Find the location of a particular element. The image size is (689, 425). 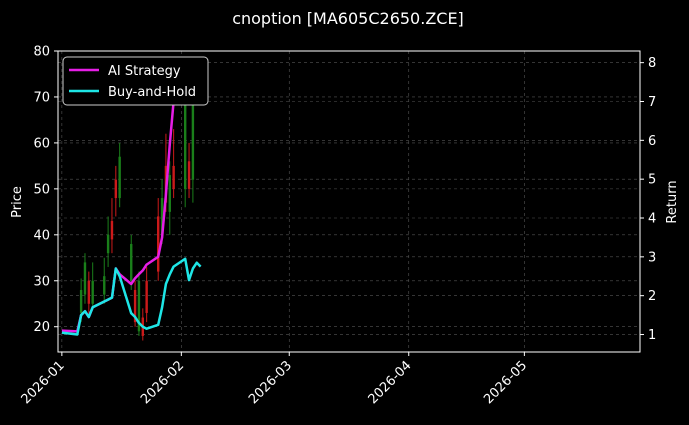

y-tick-label: 20 is located at coordinates (41, 327).